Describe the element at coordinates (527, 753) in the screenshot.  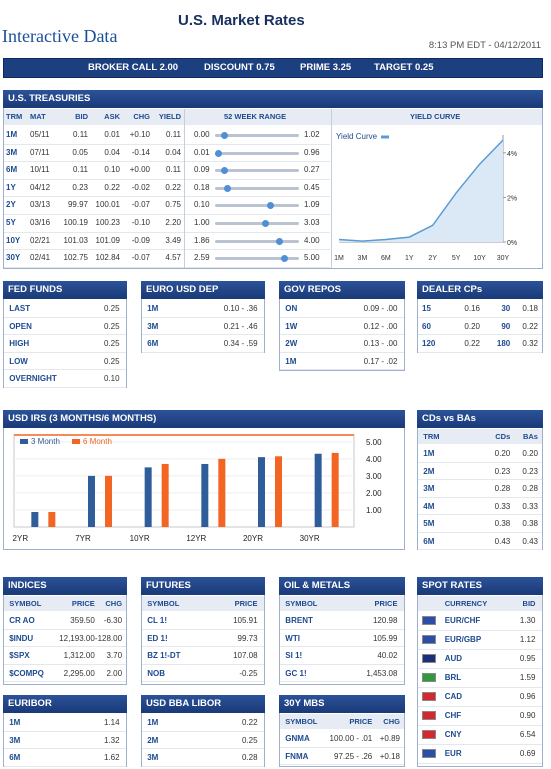
I see `cell: 0.69` at that location.